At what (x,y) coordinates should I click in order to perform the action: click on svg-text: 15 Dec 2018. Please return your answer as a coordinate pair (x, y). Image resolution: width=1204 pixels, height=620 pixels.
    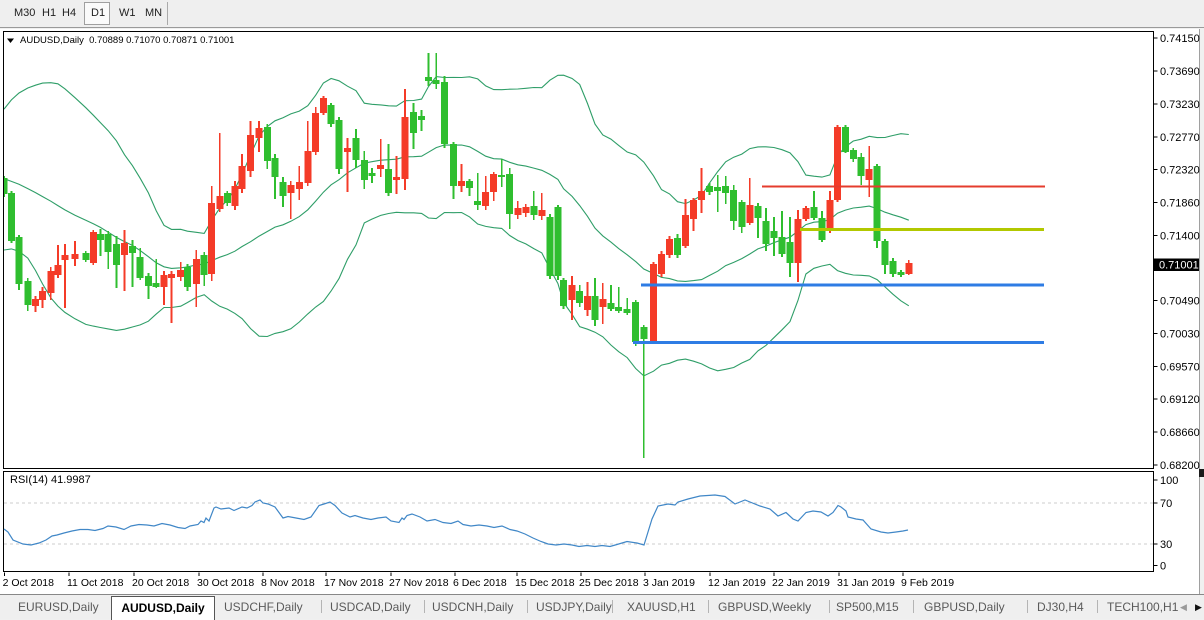
    Looking at the image, I should click on (545, 583).